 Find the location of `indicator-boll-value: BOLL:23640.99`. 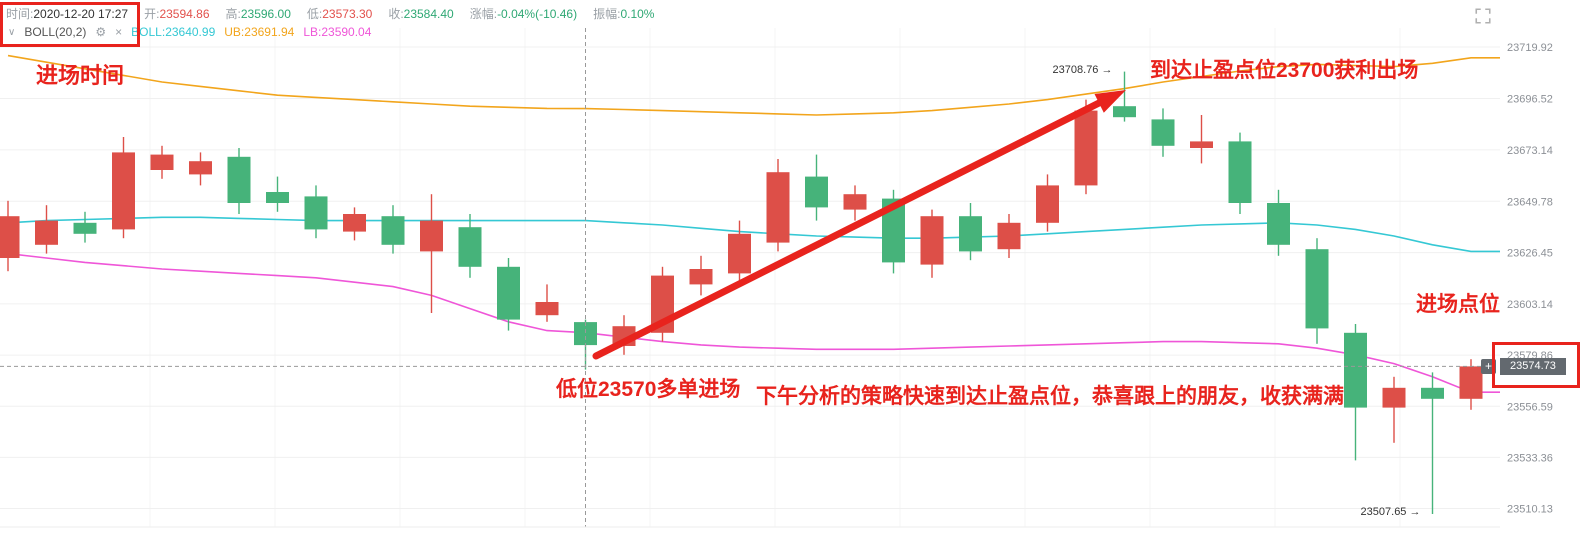

indicator-boll-value: BOLL:23640.99 is located at coordinates (173, 32).